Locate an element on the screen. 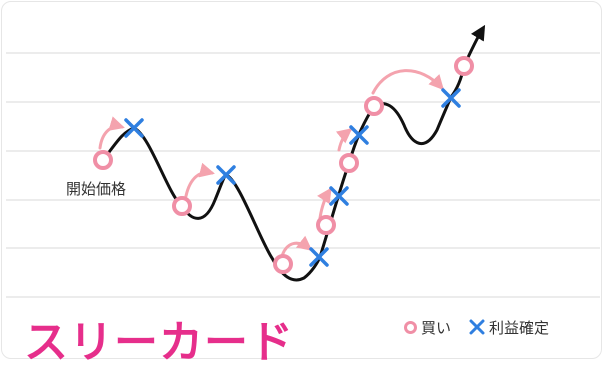 The height and width of the screenshot is (370, 606). legend-buy: 買い is located at coordinates (427, 327).